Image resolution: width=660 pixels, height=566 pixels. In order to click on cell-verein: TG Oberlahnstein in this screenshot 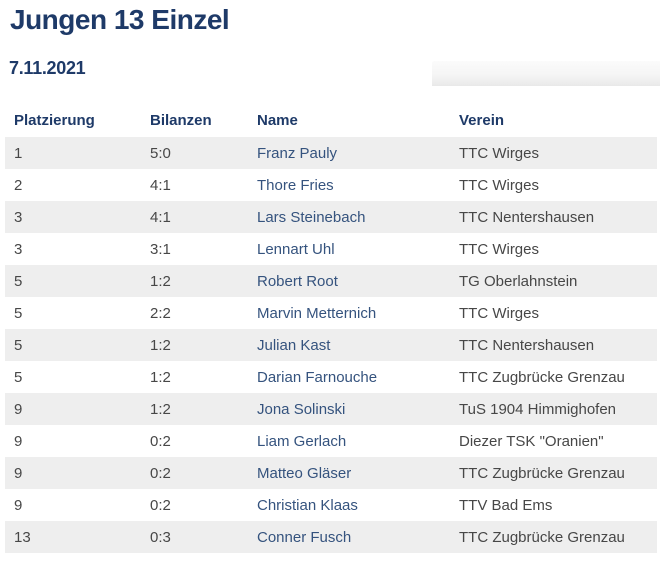, I will do `click(553, 281)`.